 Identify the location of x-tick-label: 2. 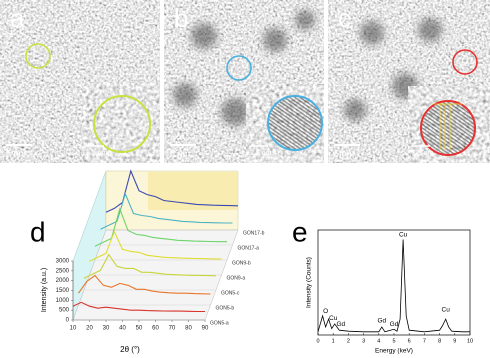
(348, 341).